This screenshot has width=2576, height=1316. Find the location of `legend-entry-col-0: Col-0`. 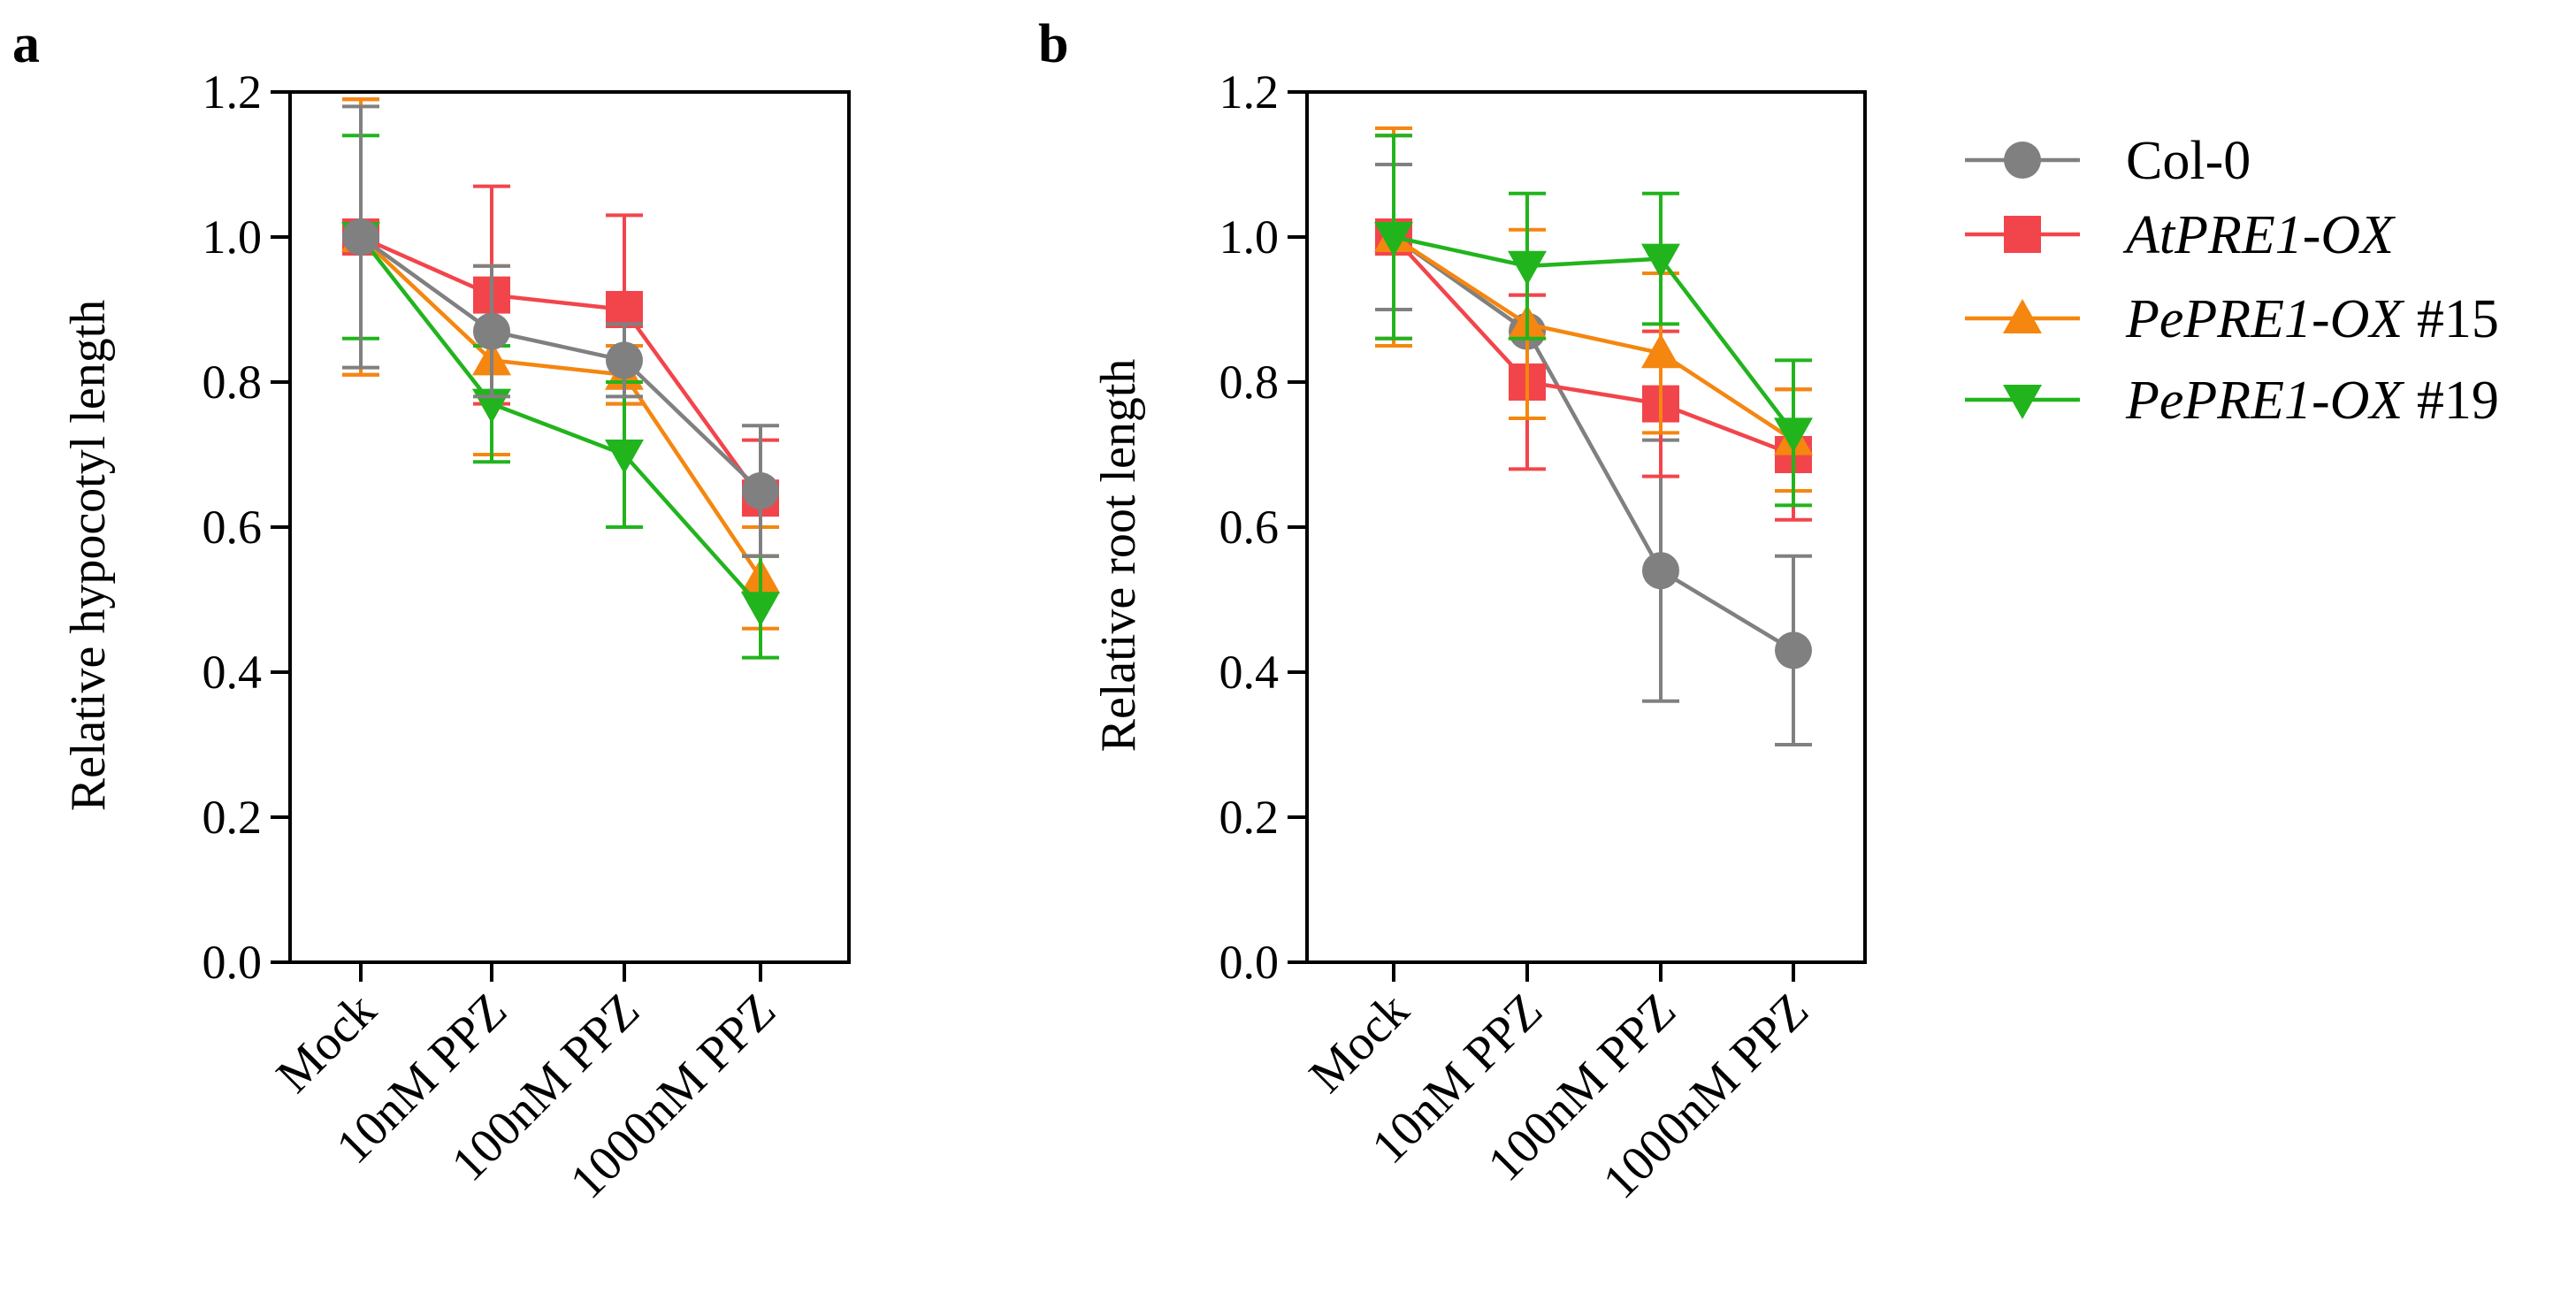

legend-entry-col-0: Col-0 is located at coordinates (2108, 161).